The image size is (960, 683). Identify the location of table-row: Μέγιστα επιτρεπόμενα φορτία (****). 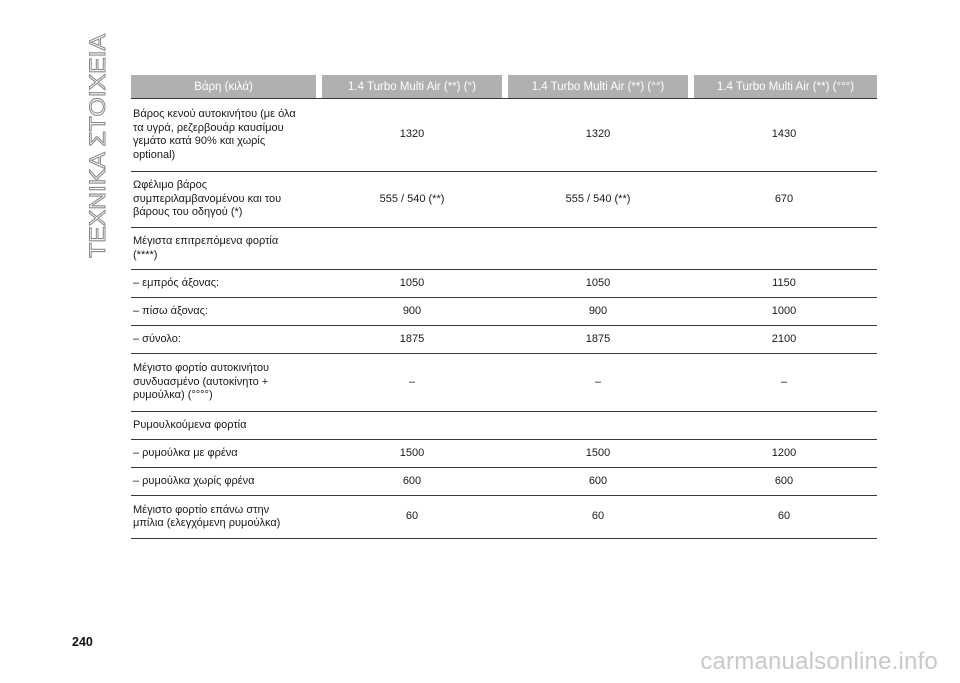
(504, 248).